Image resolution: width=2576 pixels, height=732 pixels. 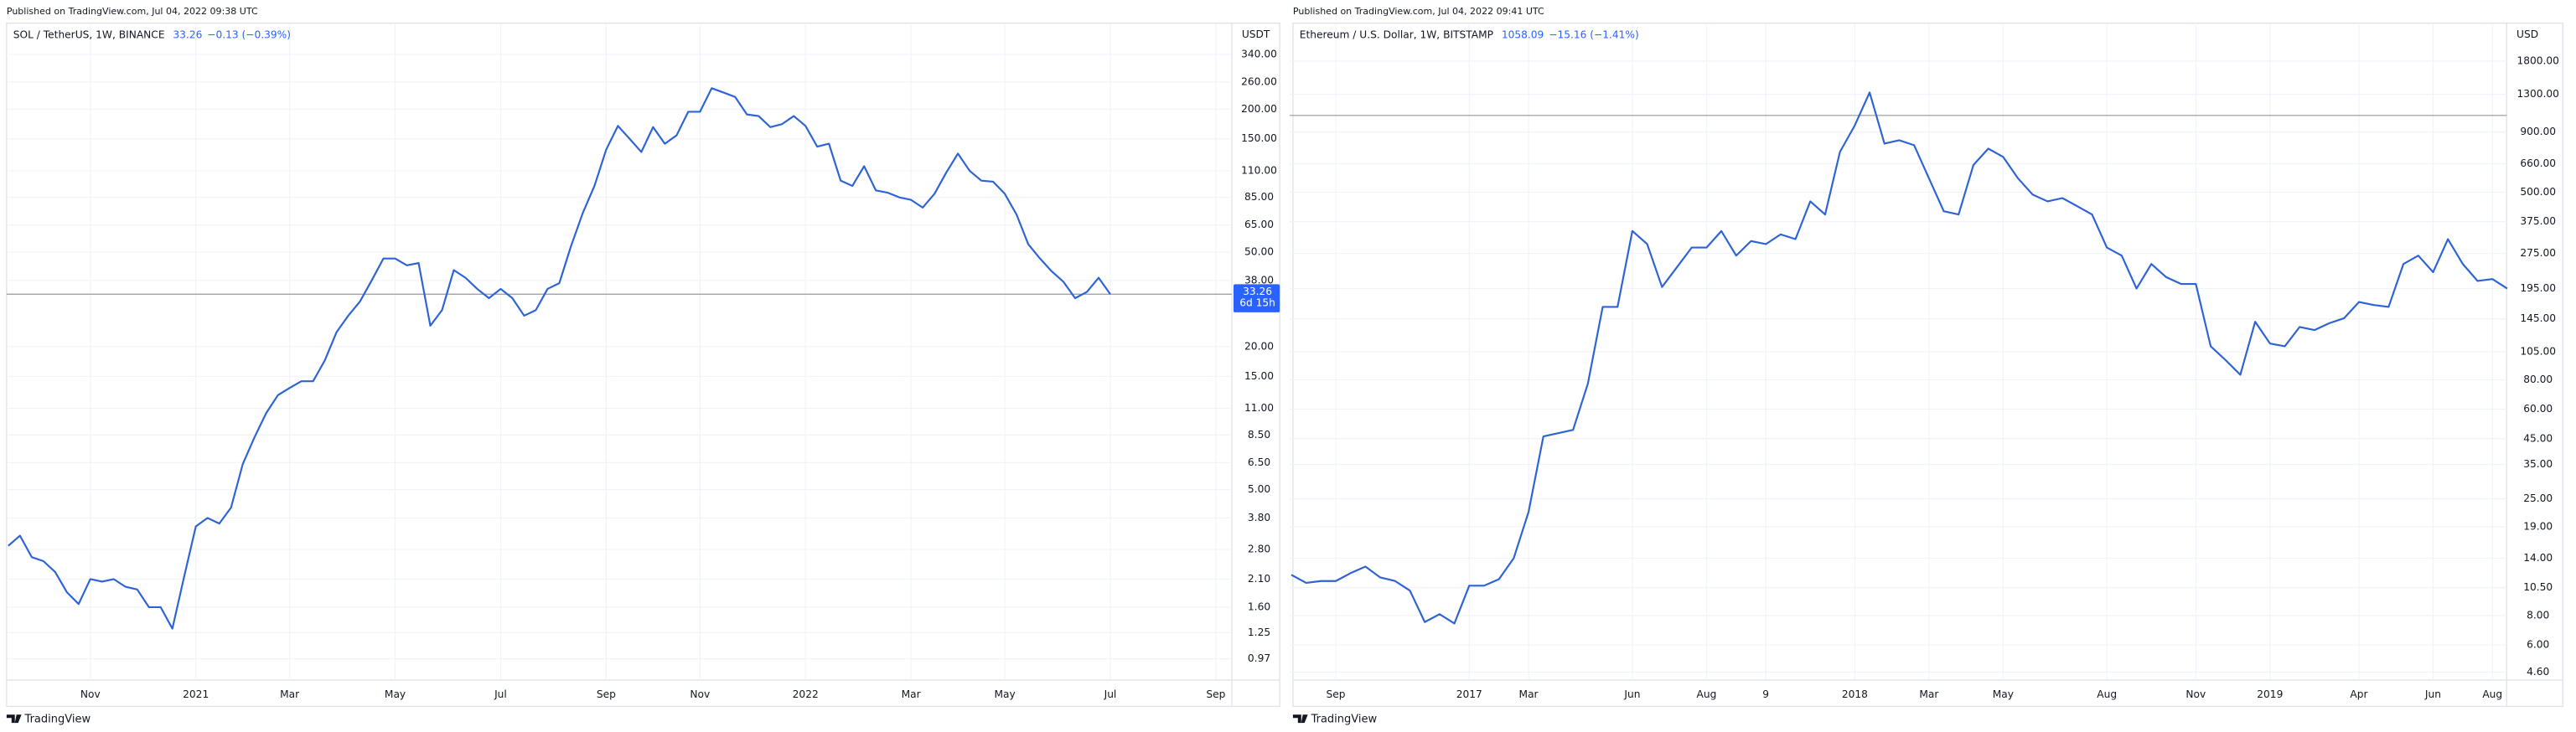 What do you see at coordinates (196, 694) in the screenshot?
I see `x-tick-label: 2021` at bounding box center [196, 694].